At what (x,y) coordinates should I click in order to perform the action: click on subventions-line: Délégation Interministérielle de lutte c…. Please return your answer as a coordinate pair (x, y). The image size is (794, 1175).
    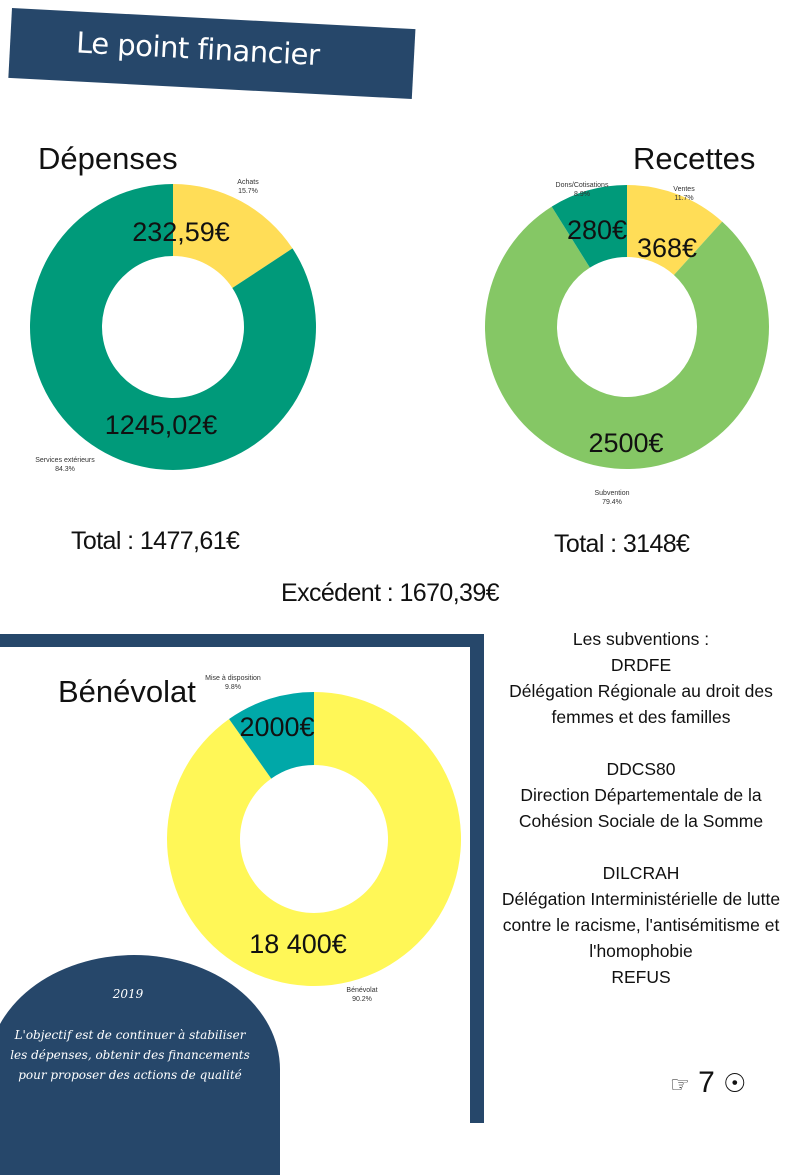
    Looking at the image, I should click on (641, 925).